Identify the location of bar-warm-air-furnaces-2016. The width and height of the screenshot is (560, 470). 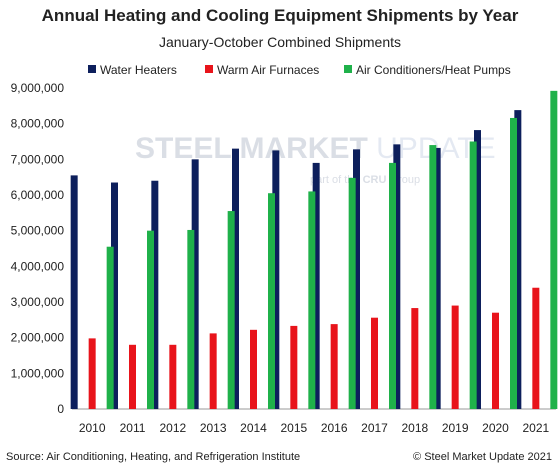
(334, 366).